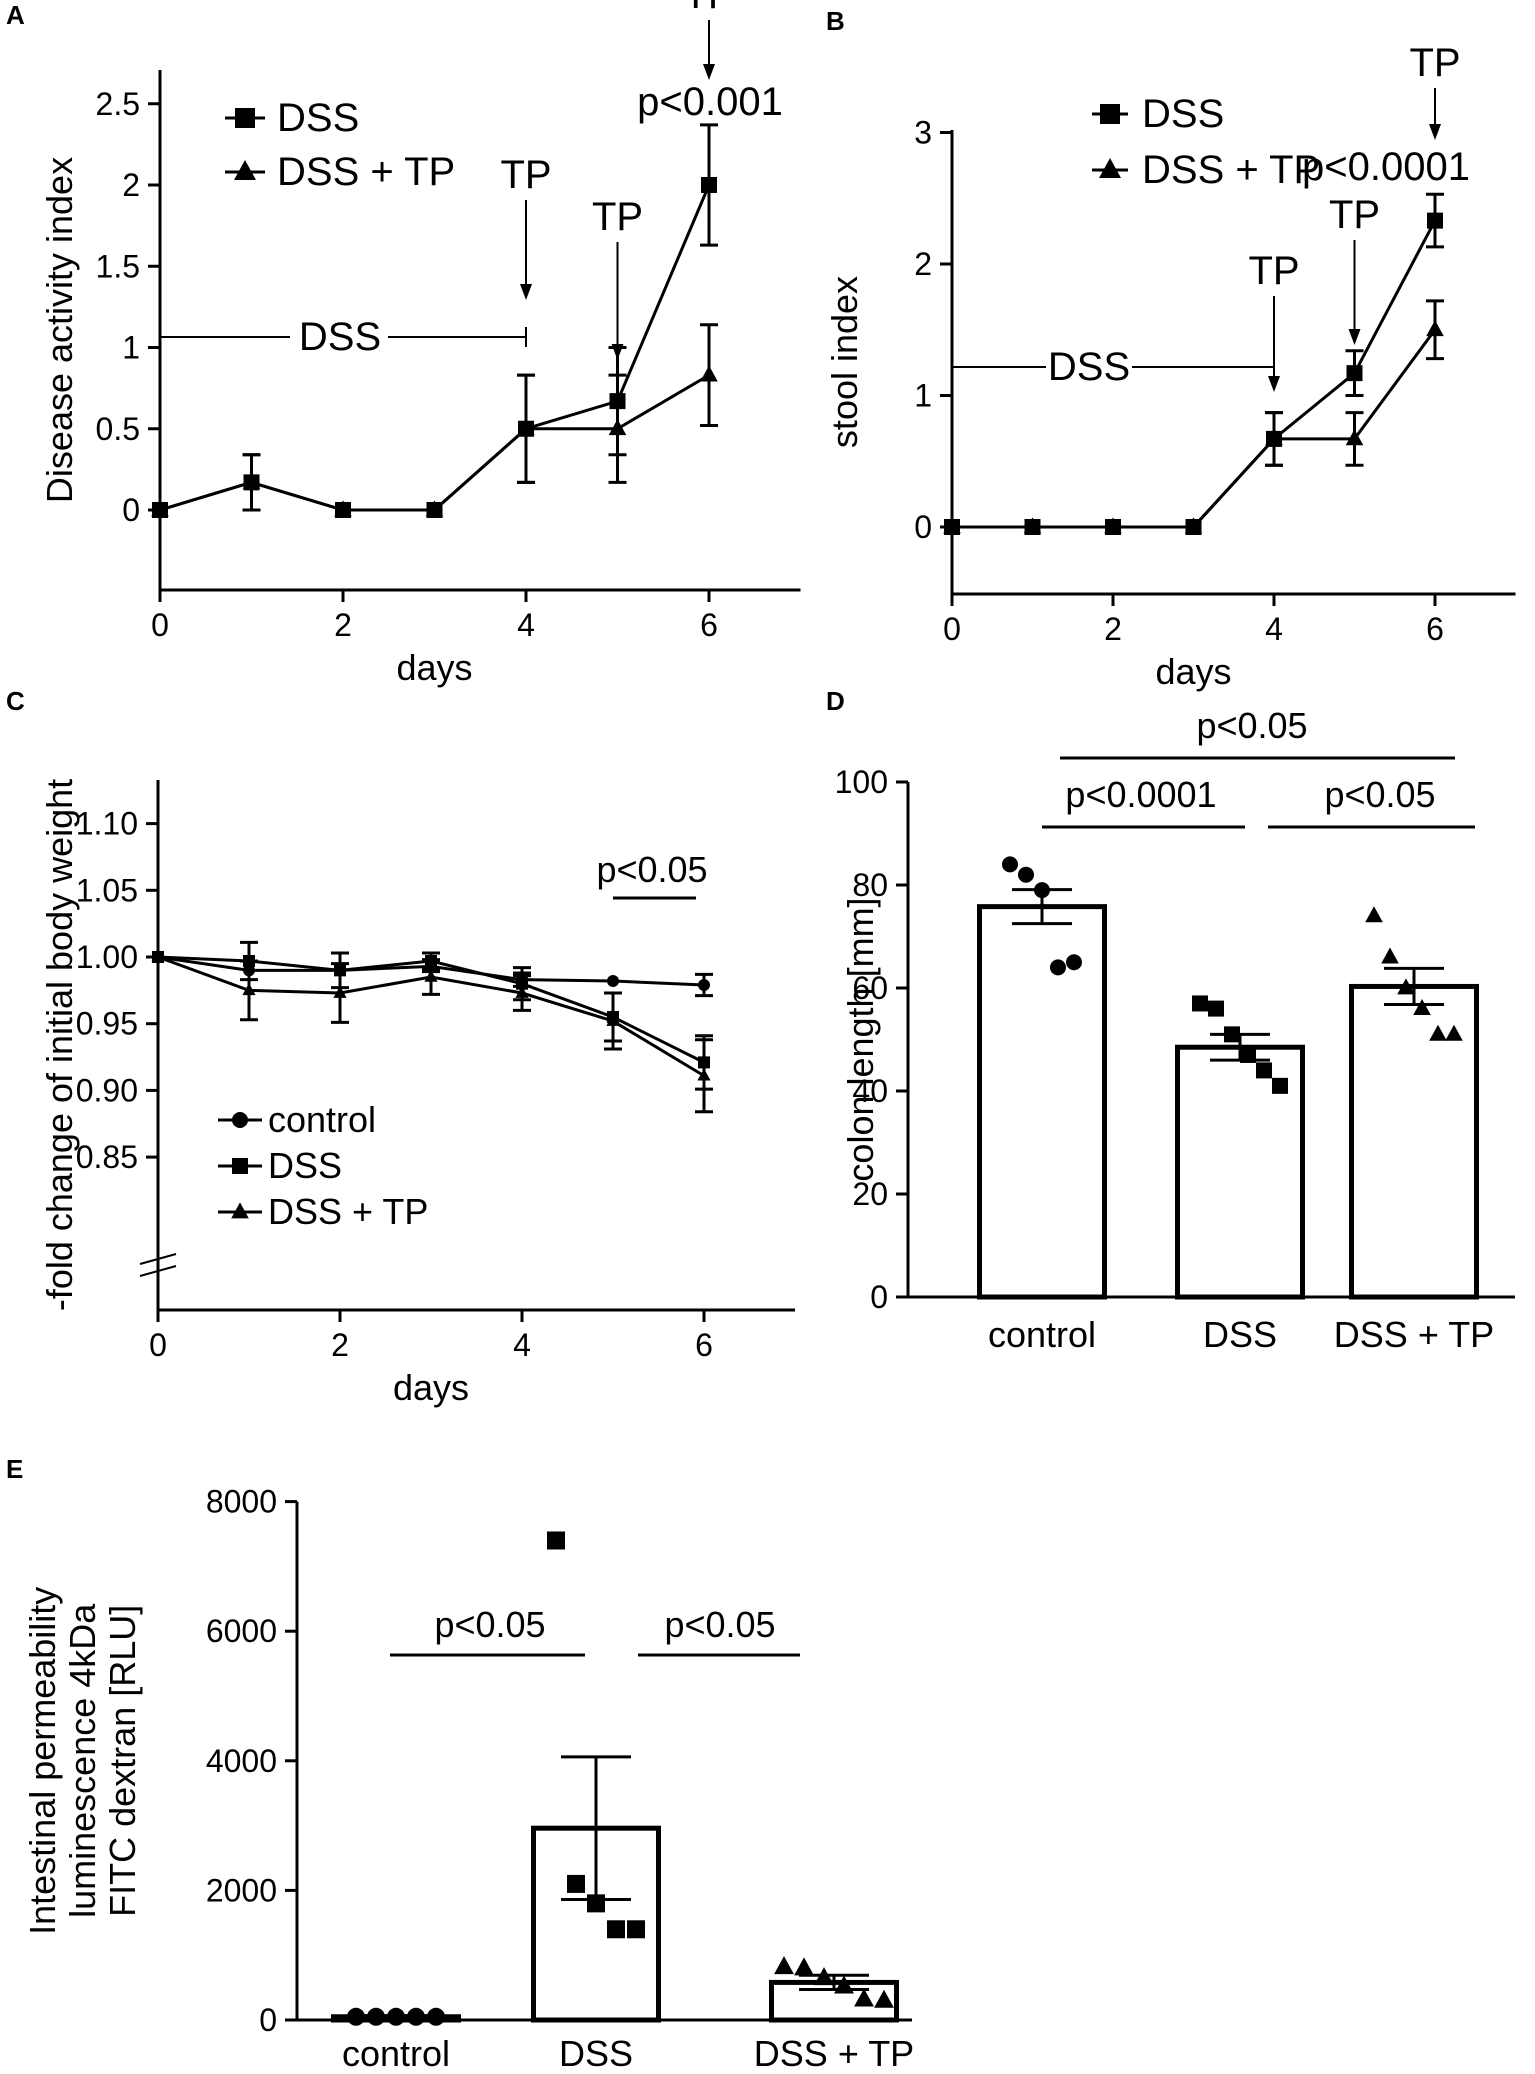 This screenshot has width=1535, height=2074. I want to click on series-line-dss-tp, so click(434, 442).